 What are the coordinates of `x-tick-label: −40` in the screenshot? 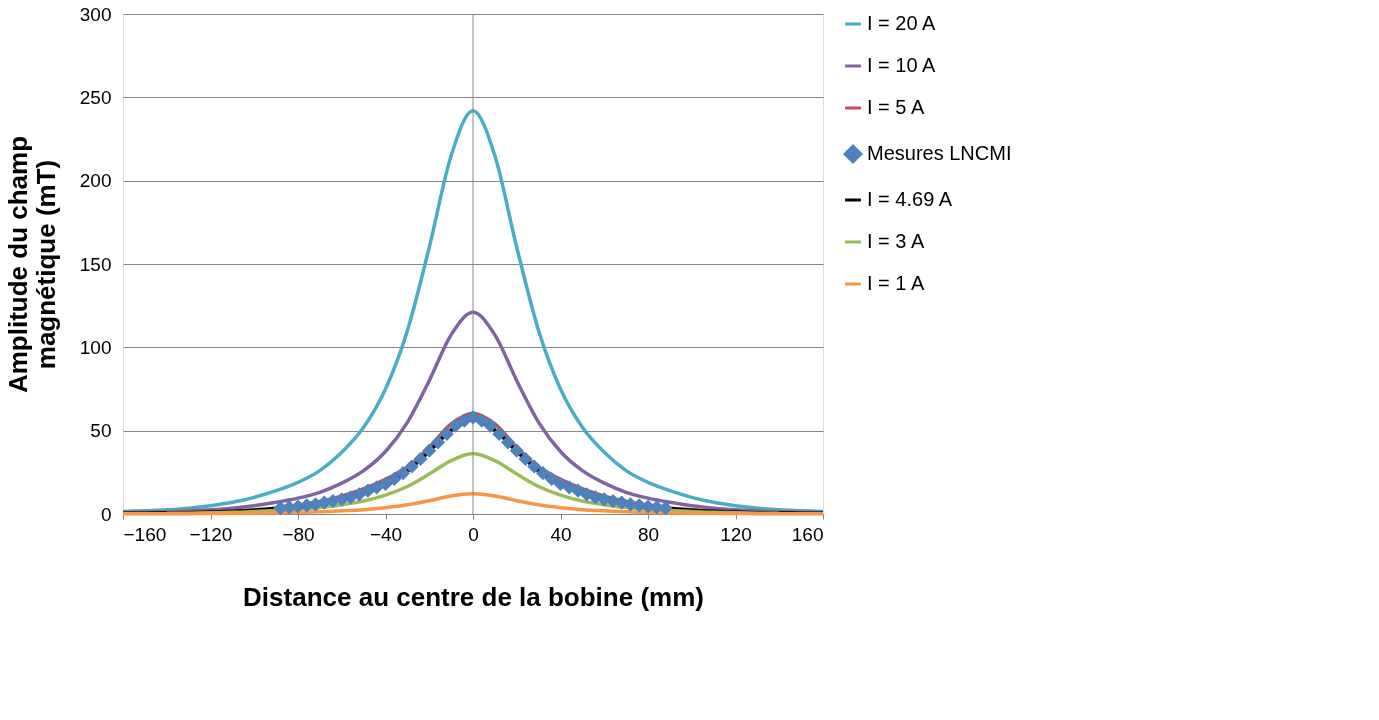 It's located at (386, 534).